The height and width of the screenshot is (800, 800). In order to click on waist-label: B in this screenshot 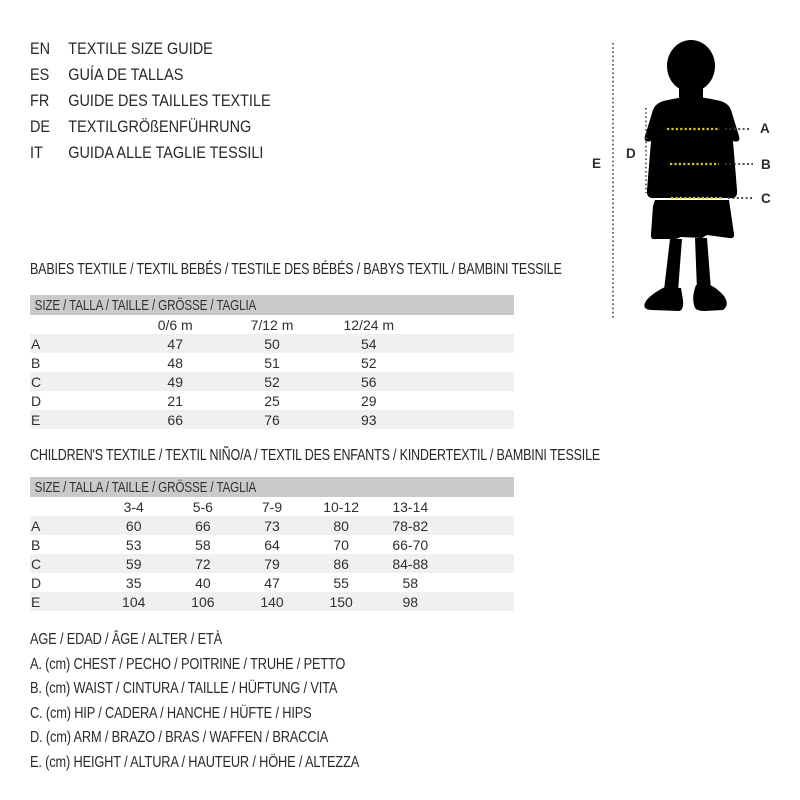, I will do `click(766, 164)`.